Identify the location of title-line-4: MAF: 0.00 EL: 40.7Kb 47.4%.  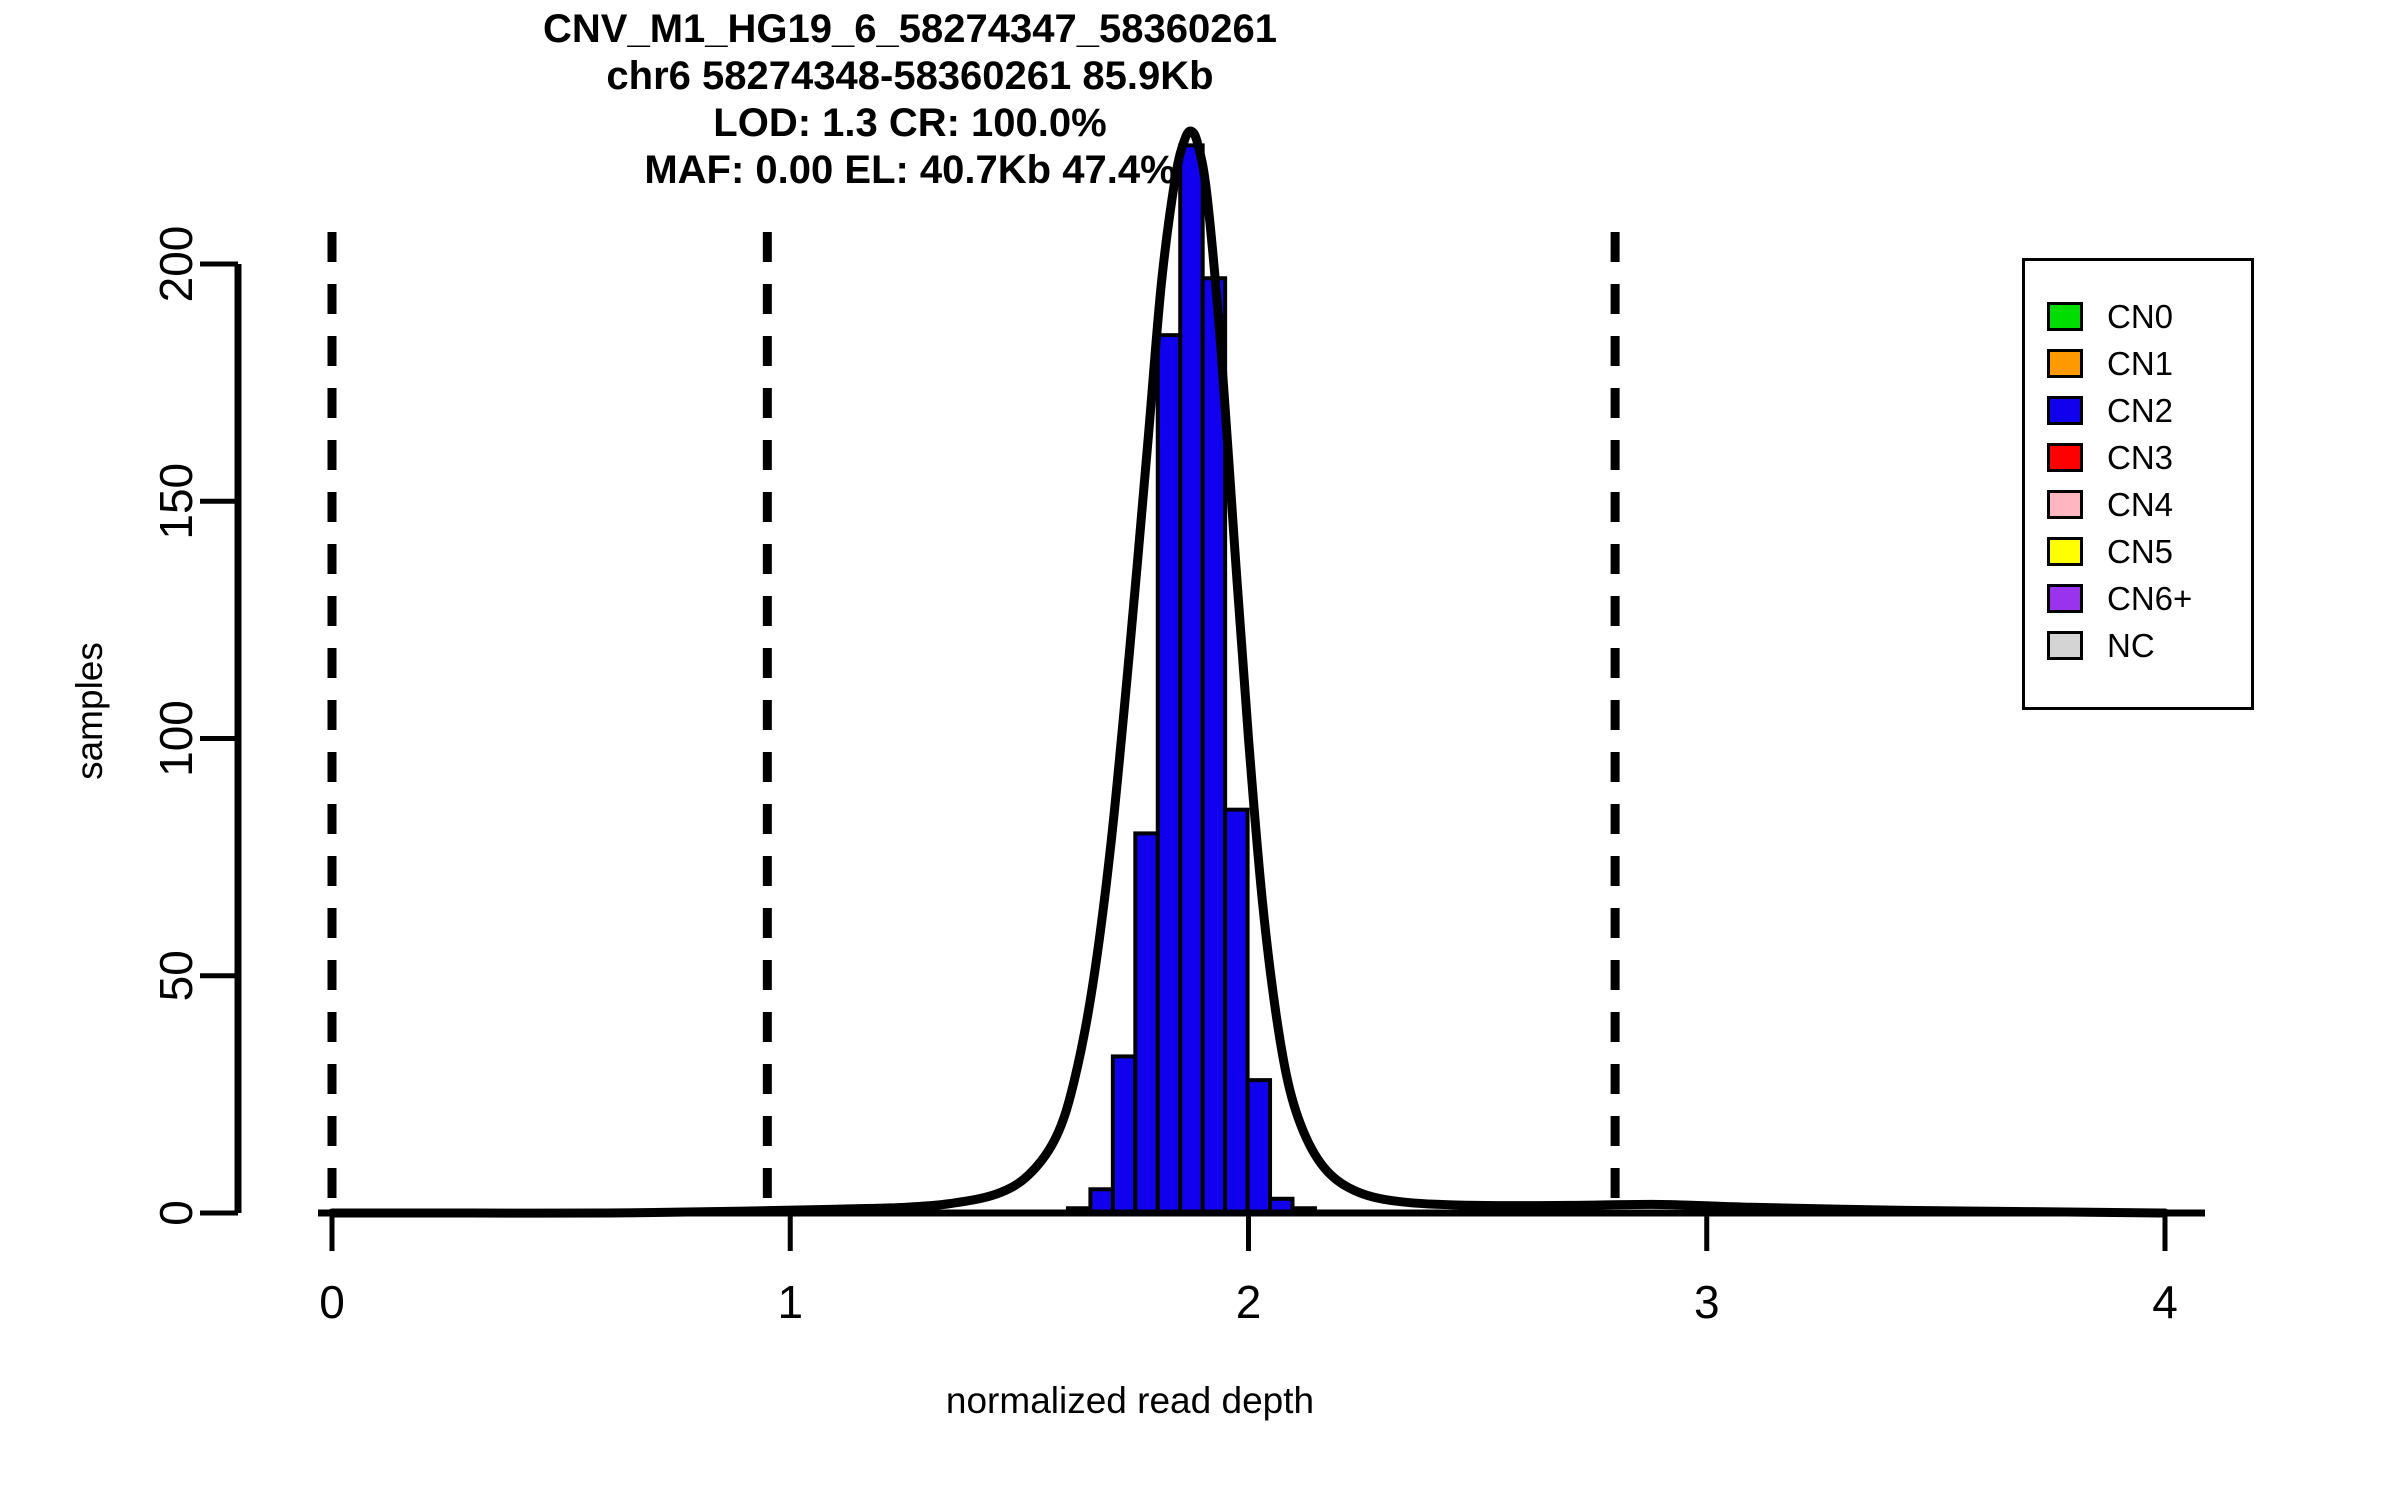
(910, 170).